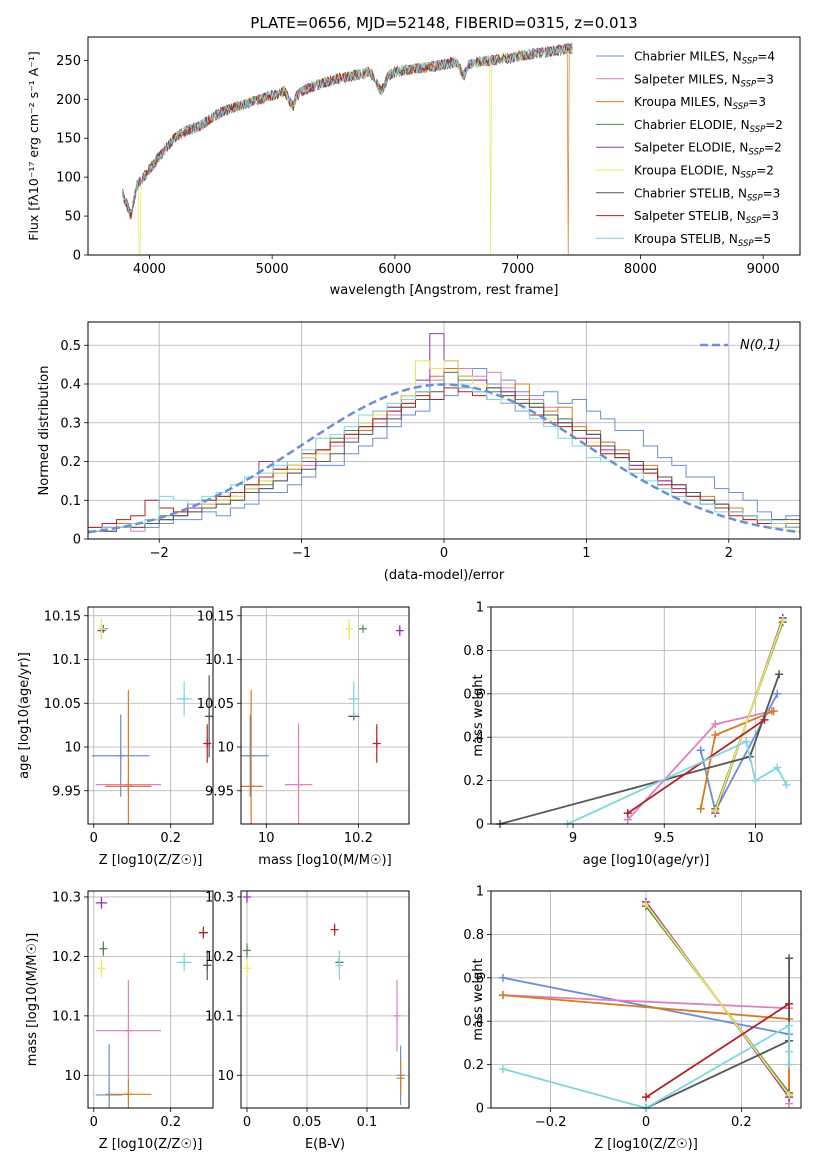 The width and height of the screenshot is (819, 1170). Describe the element at coordinates (708, 149) in the screenshot. I see `legend-label-5: Salpeter ELODIE, NSSP=2` at that location.